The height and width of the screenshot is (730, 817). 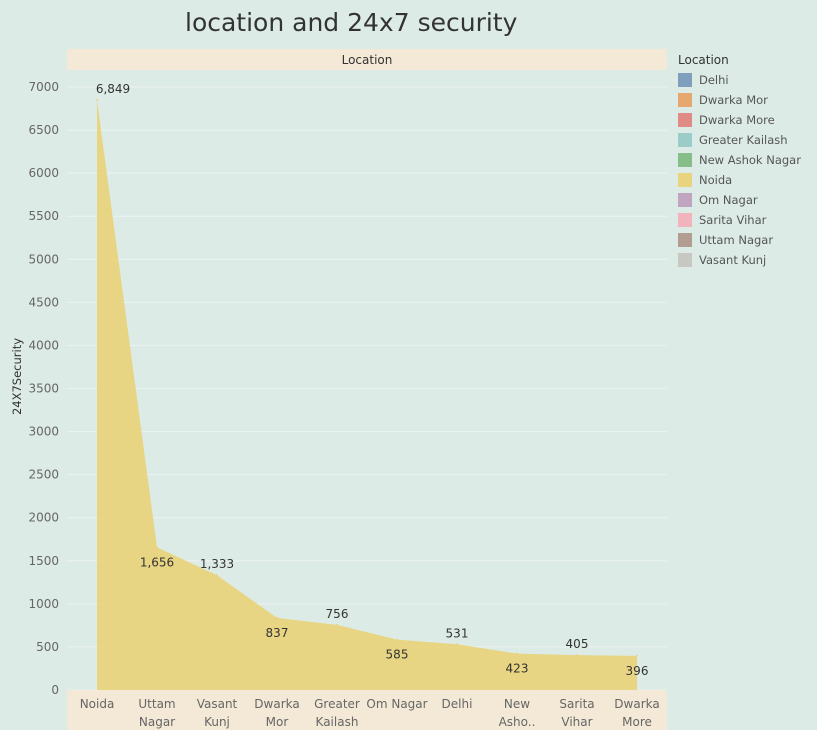 I want to click on column-header-label: Location, so click(x=367, y=60).